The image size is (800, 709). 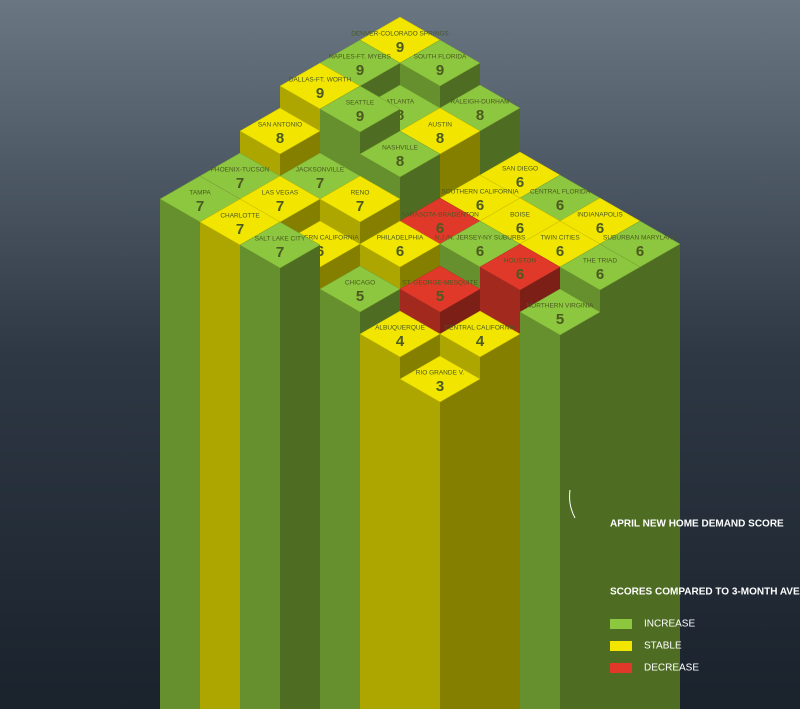 I want to click on market-name: HOUSTON, so click(x=520, y=261).